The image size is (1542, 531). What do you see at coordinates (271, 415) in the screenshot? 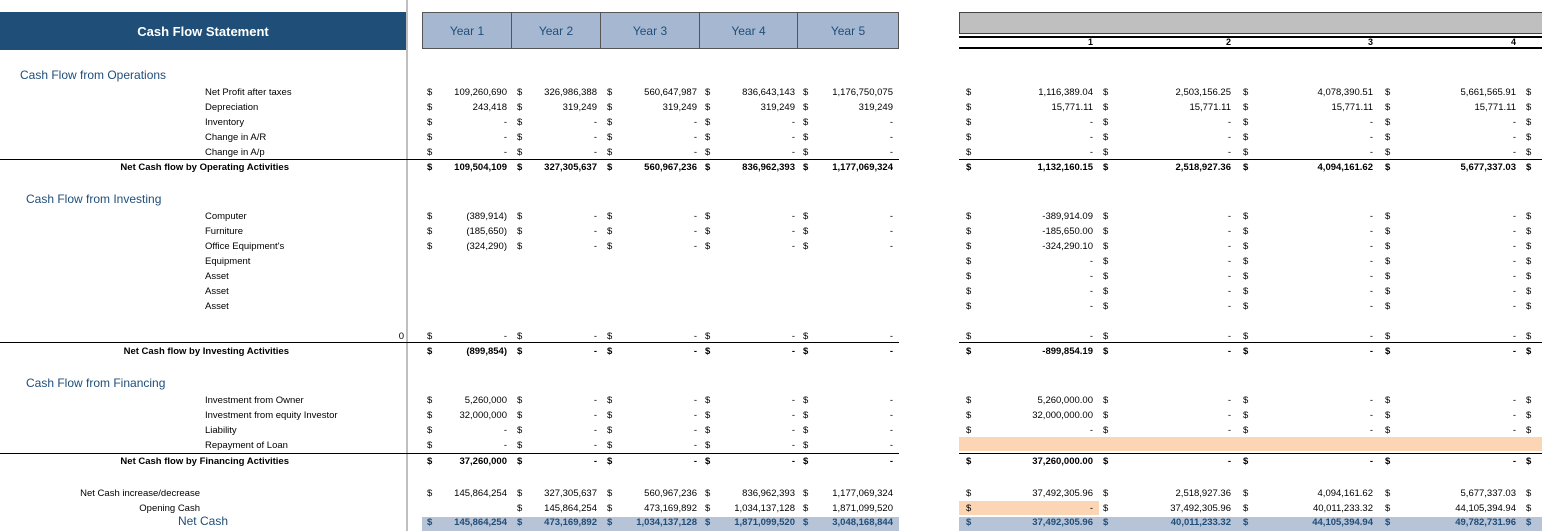
I see `row-label: Investment from equity Investor` at bounding box center [271, 415].